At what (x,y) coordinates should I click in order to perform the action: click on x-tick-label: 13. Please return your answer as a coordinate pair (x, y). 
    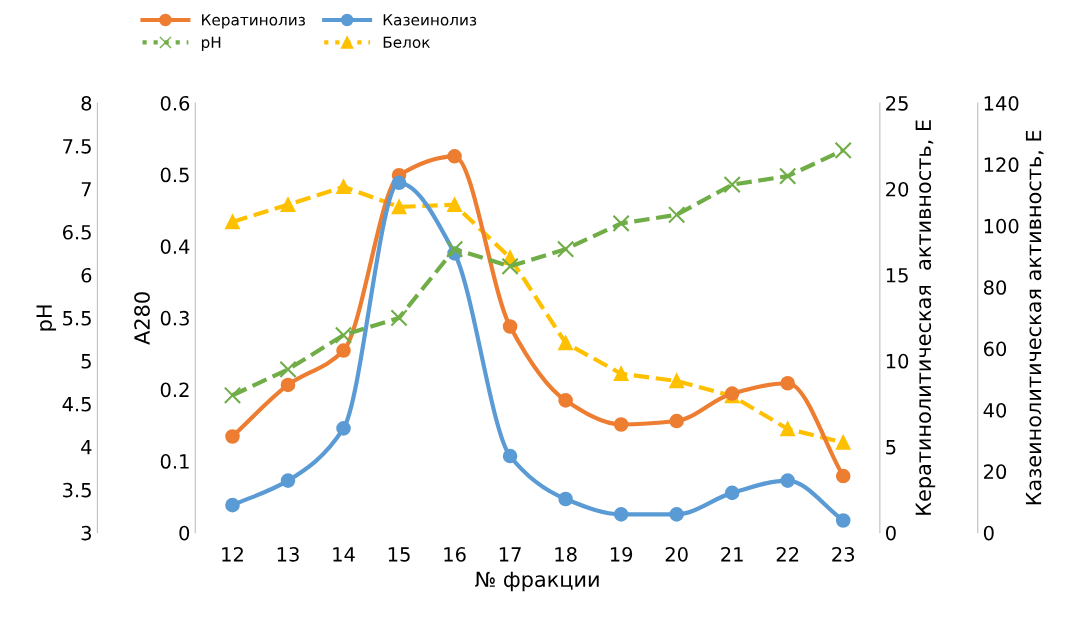
    Looking at the image, I should click on (288, 554).